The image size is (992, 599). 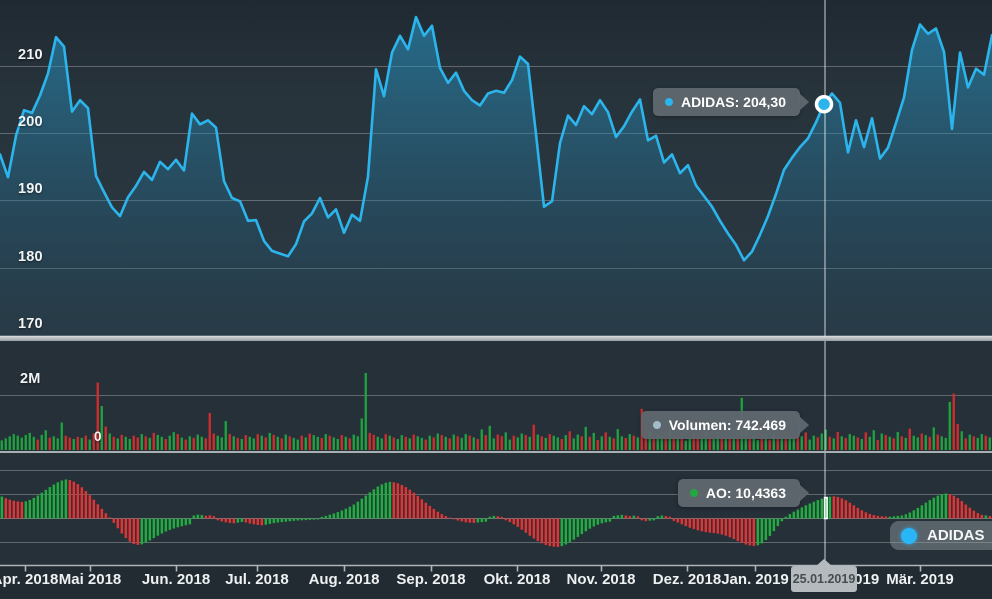 What do you see at coordinates (30, 55) in the screenshot?
I see `price-axis-tick-label: 210` at bounding box center [30, 55].